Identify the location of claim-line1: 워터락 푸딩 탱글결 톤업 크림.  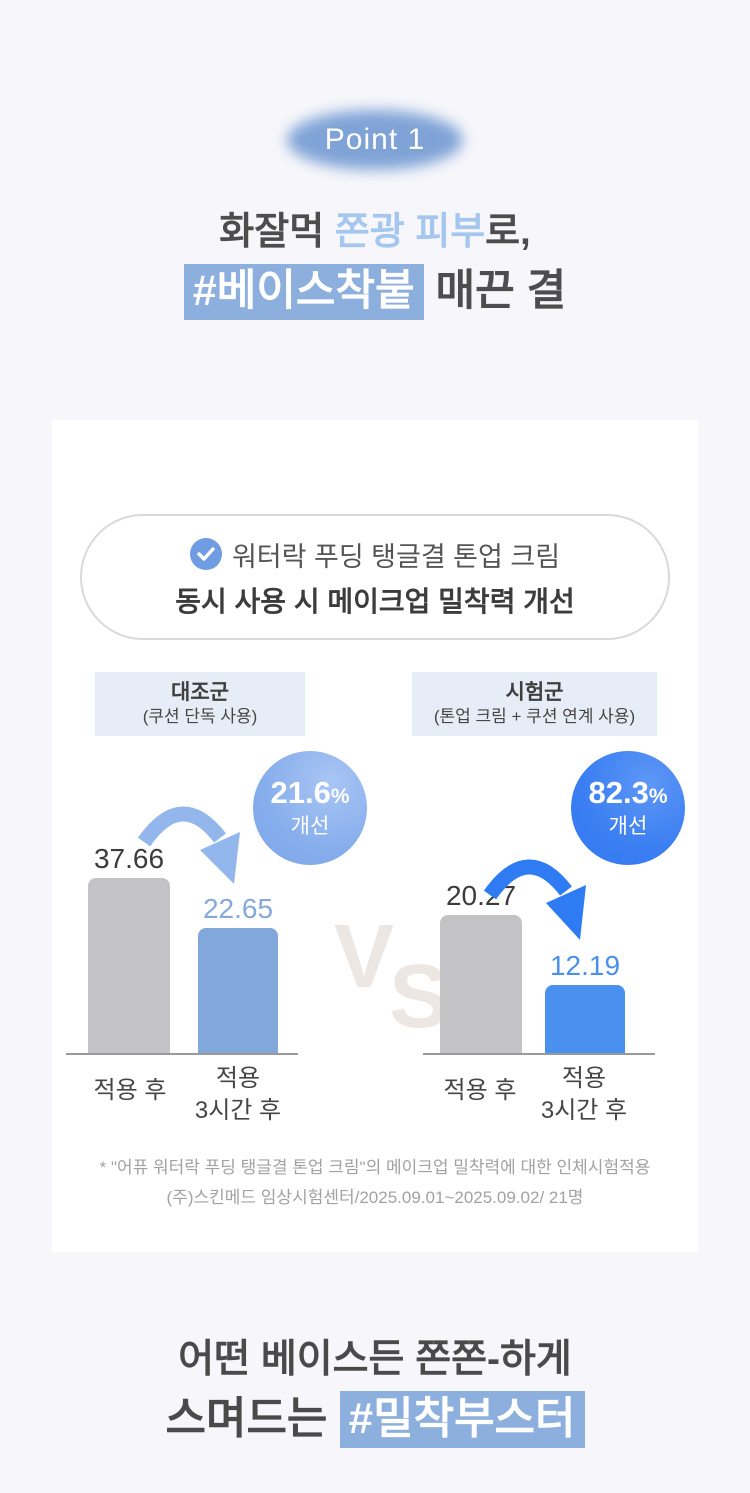
(375, 554).